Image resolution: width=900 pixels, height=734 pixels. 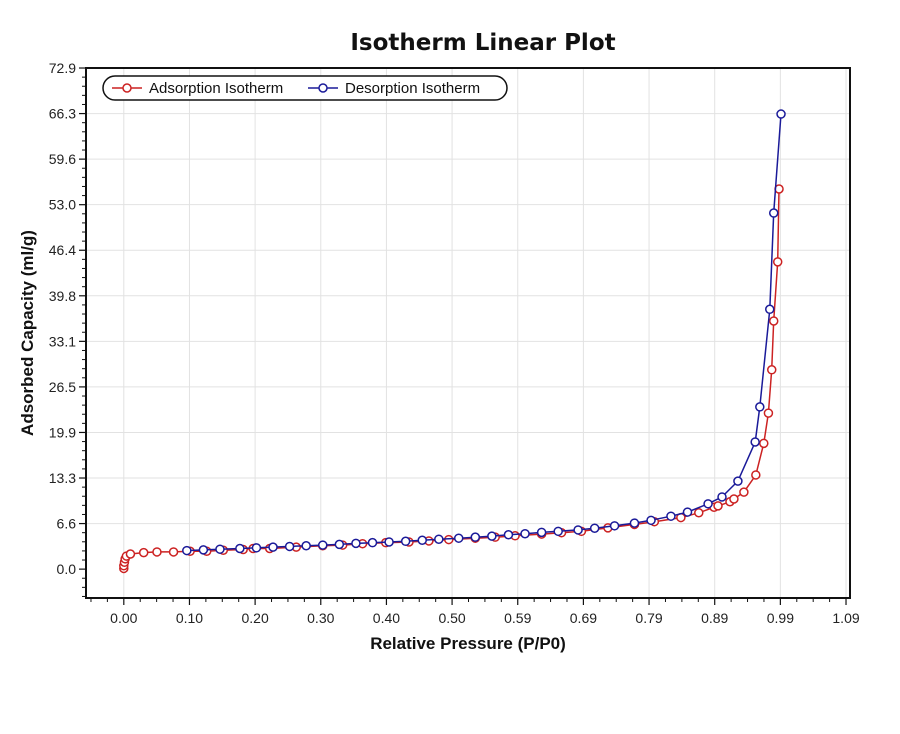 What do you see at coordinates (648, 618) in the screenshot?
I see `x-tick-label: 0.79` at bounding box center [648, 618].